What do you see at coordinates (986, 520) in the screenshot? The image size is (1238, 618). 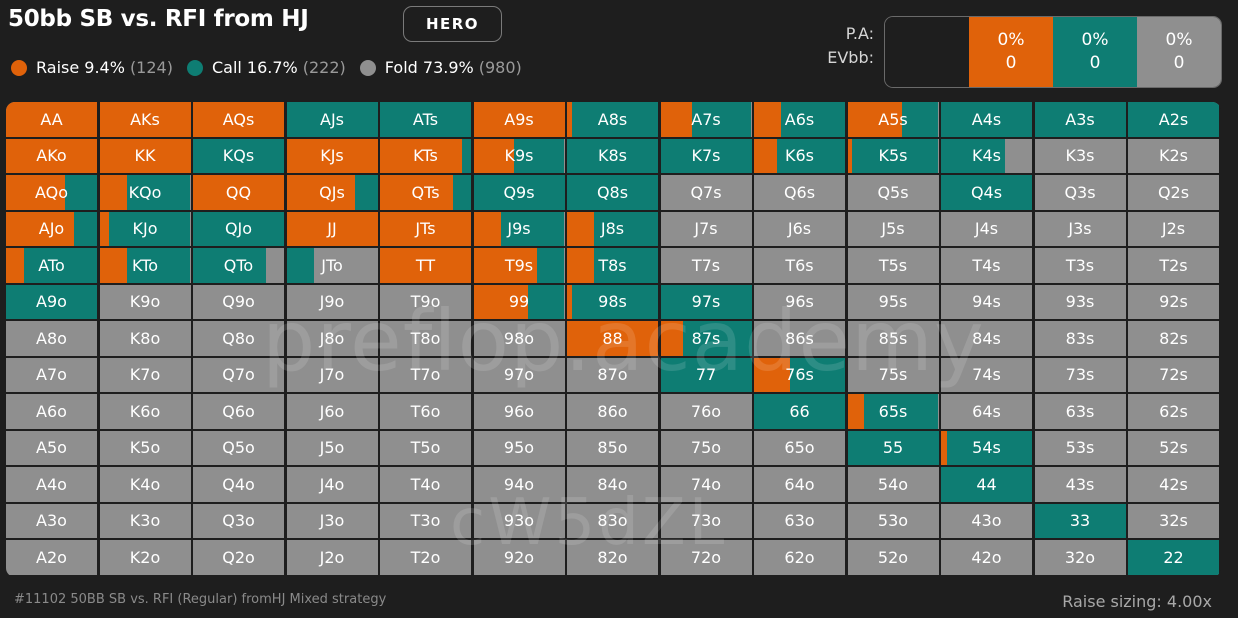 I see `hand-cell: 43o` at bounding box center [986, 520].